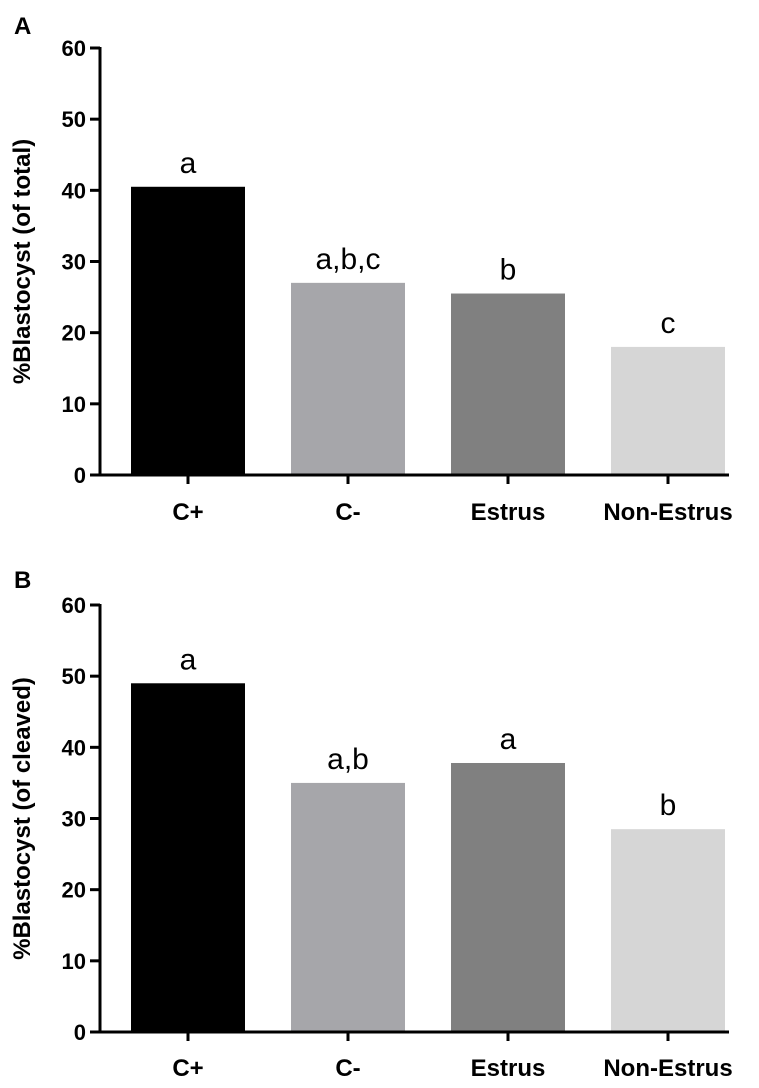 Image resolution: width=759 pixels, height=1088 pixels. Describe the element at coordinates (348, 759) in the screenshot. I see `significance-label: a,b` at that location.